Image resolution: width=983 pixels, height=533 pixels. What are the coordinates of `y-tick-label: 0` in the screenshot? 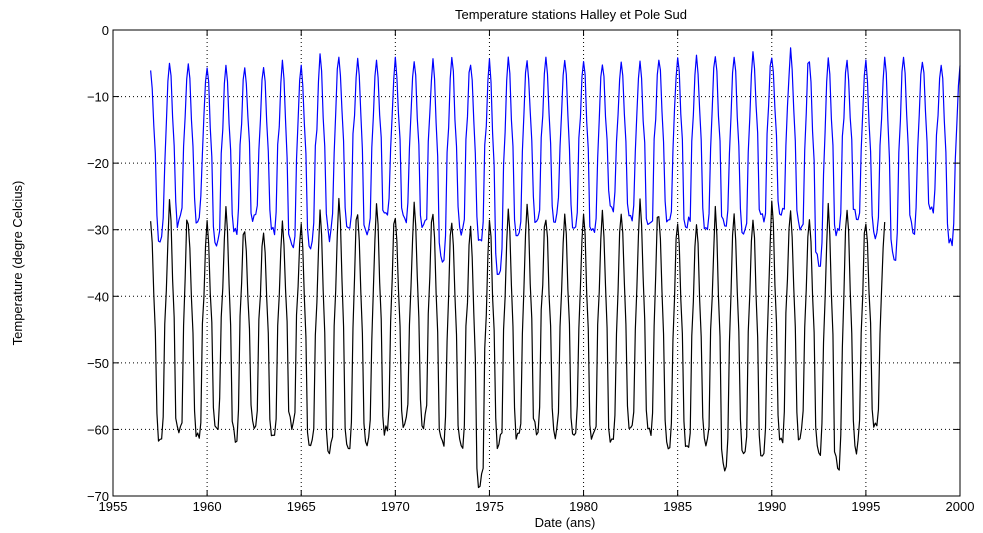 It's located at (105, 30).